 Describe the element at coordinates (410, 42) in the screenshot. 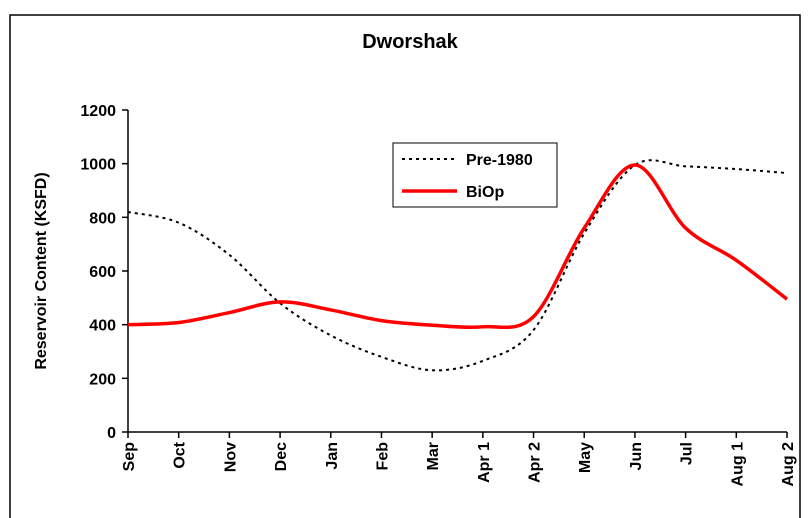

I see `chart-title: Dworshak` at that location.